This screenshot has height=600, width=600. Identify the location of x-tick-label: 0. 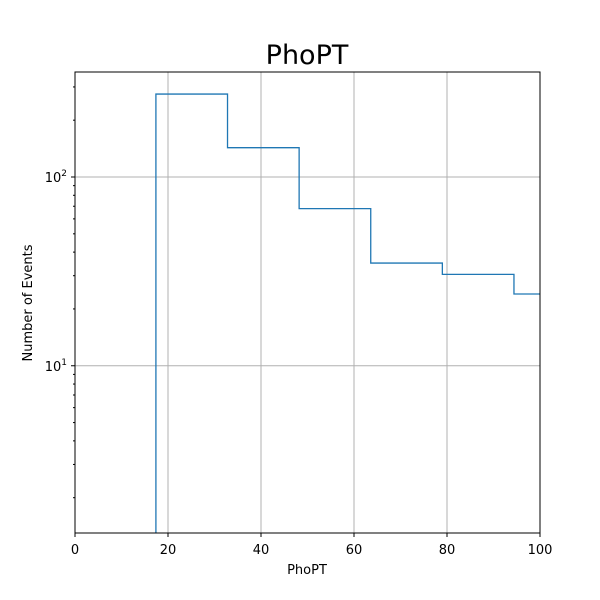
(75, 550).